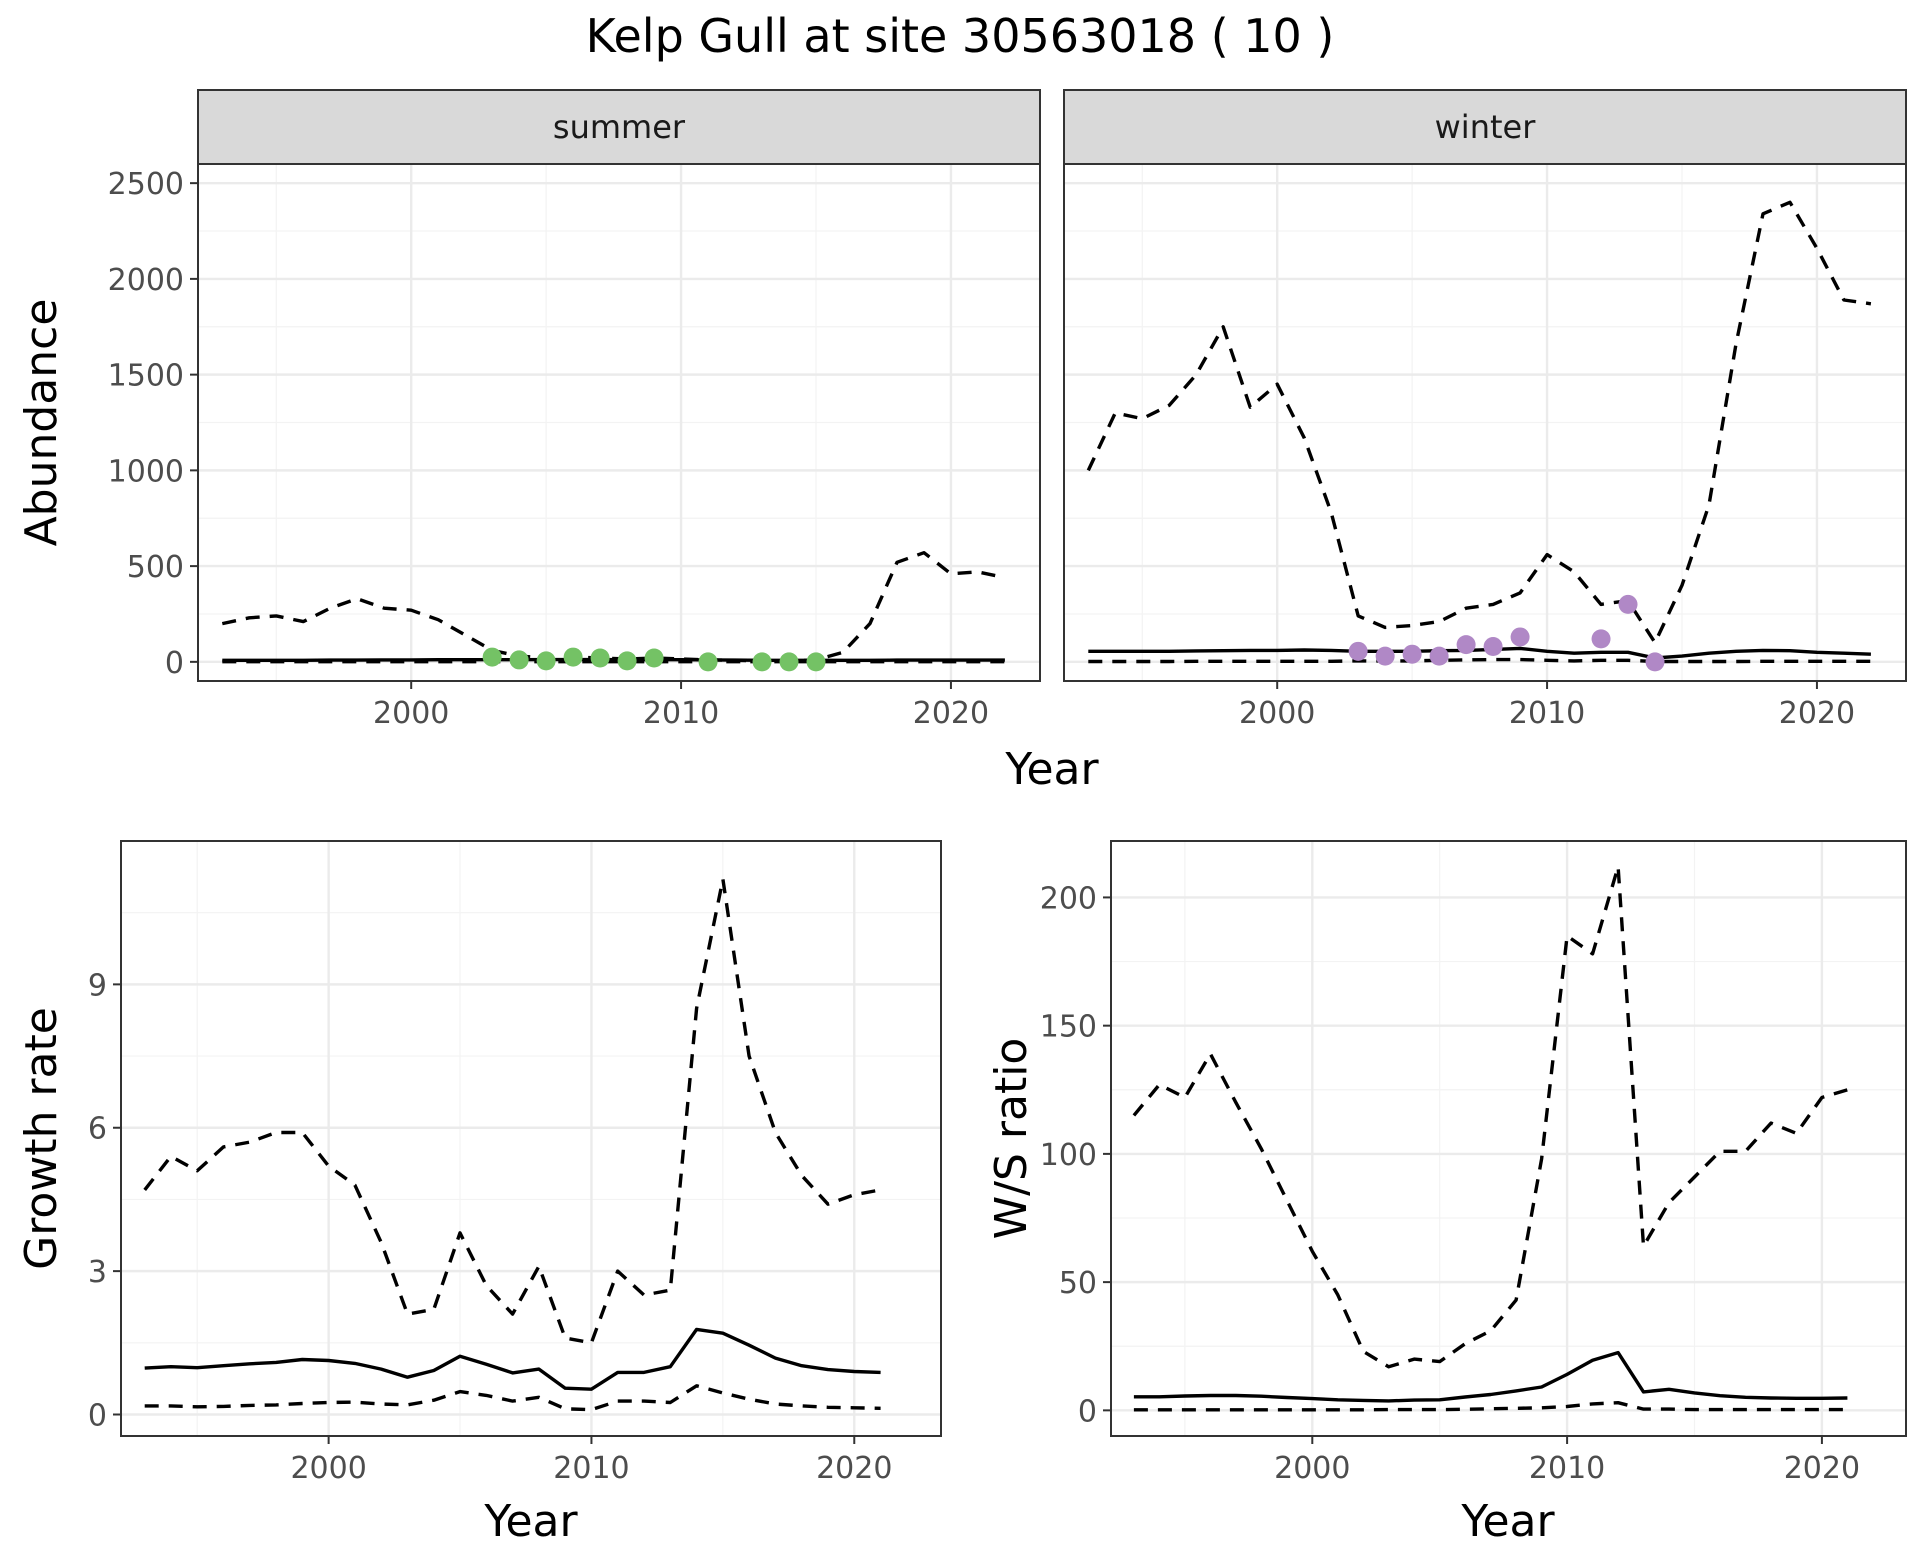 The image size is (1920, 1560). I want to click on y-tick-label: 200, so click(1068, 898).